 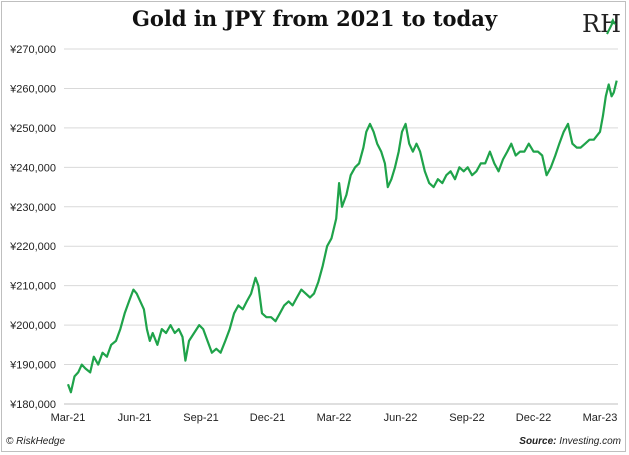 I want to click on chart-title: Gold in JPY from 2021 to today, so click(x=314, y=18).